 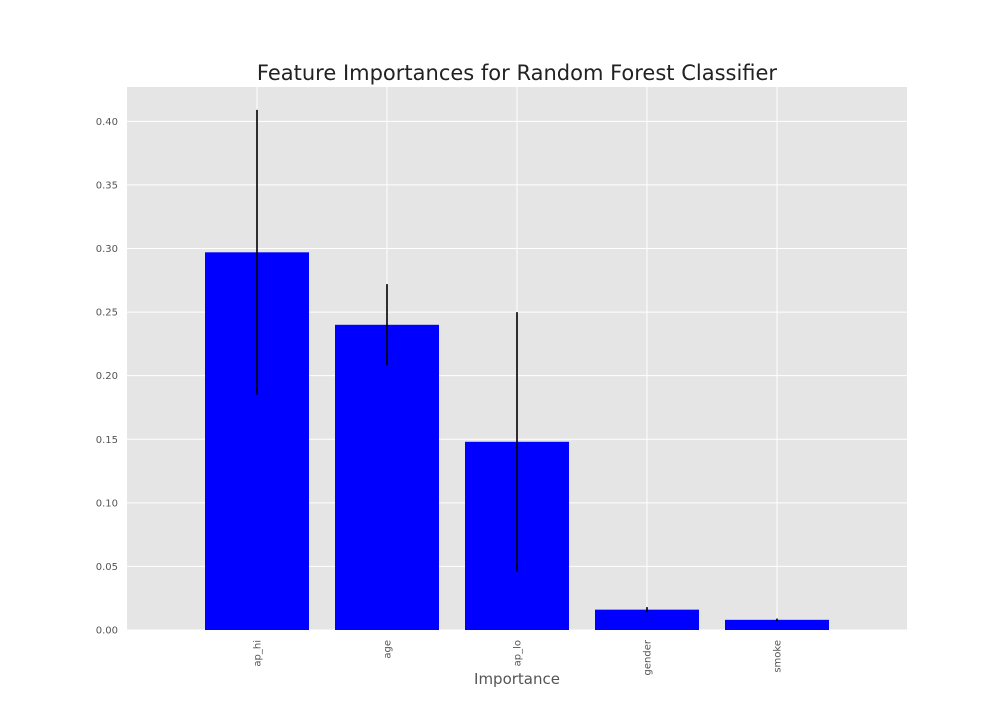 I want to click on y-tick-label: 0.20, so click(x=107, y=376).